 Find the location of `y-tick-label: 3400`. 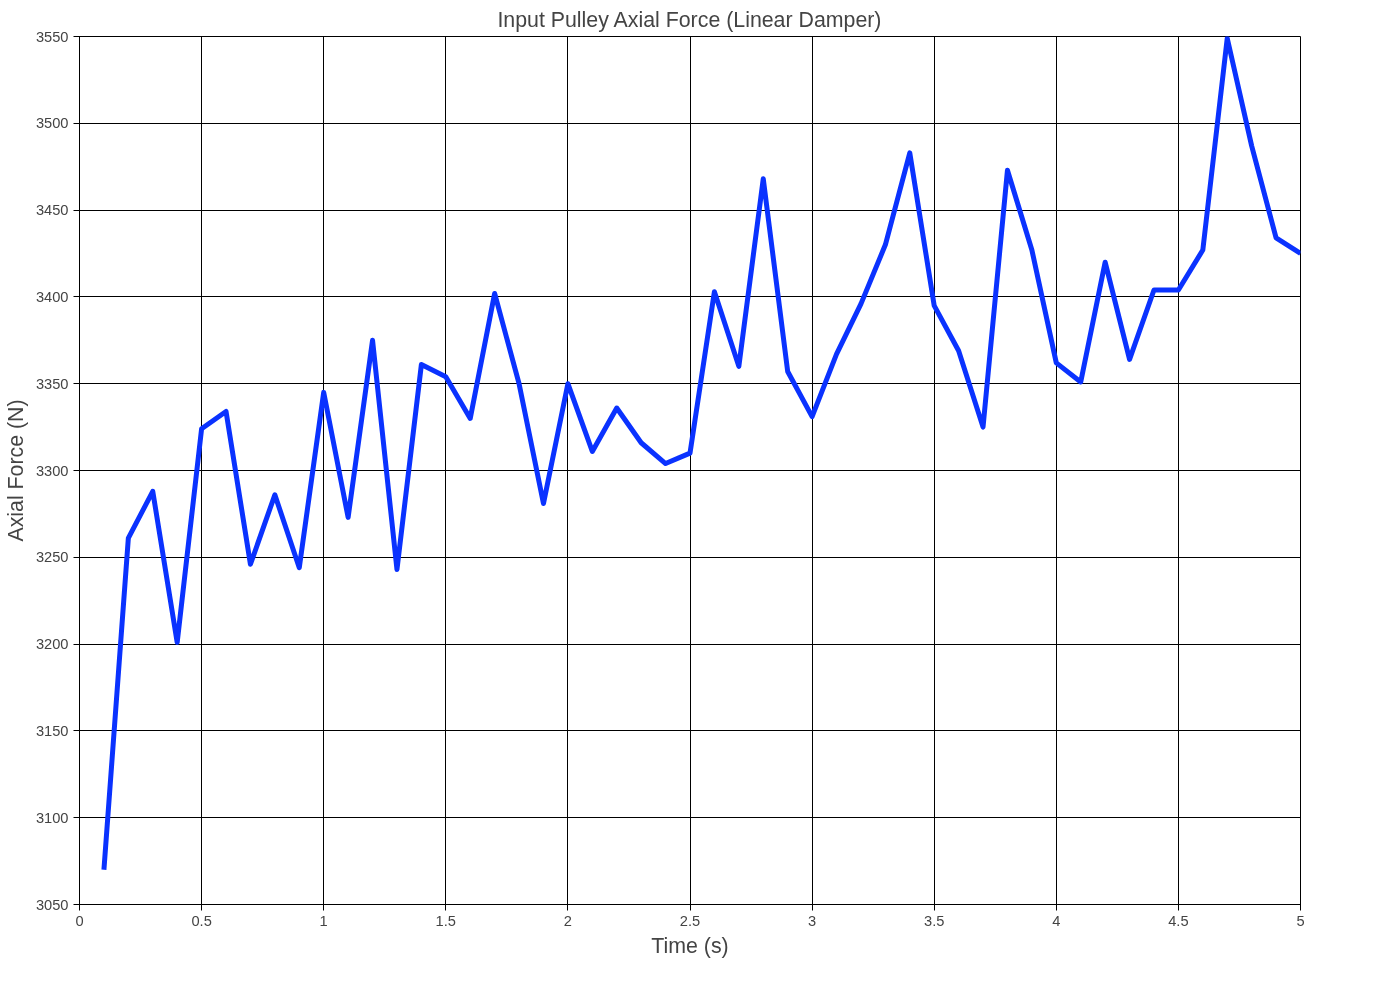

y-tick-label: 3400 is located at coordinates (52, 296).